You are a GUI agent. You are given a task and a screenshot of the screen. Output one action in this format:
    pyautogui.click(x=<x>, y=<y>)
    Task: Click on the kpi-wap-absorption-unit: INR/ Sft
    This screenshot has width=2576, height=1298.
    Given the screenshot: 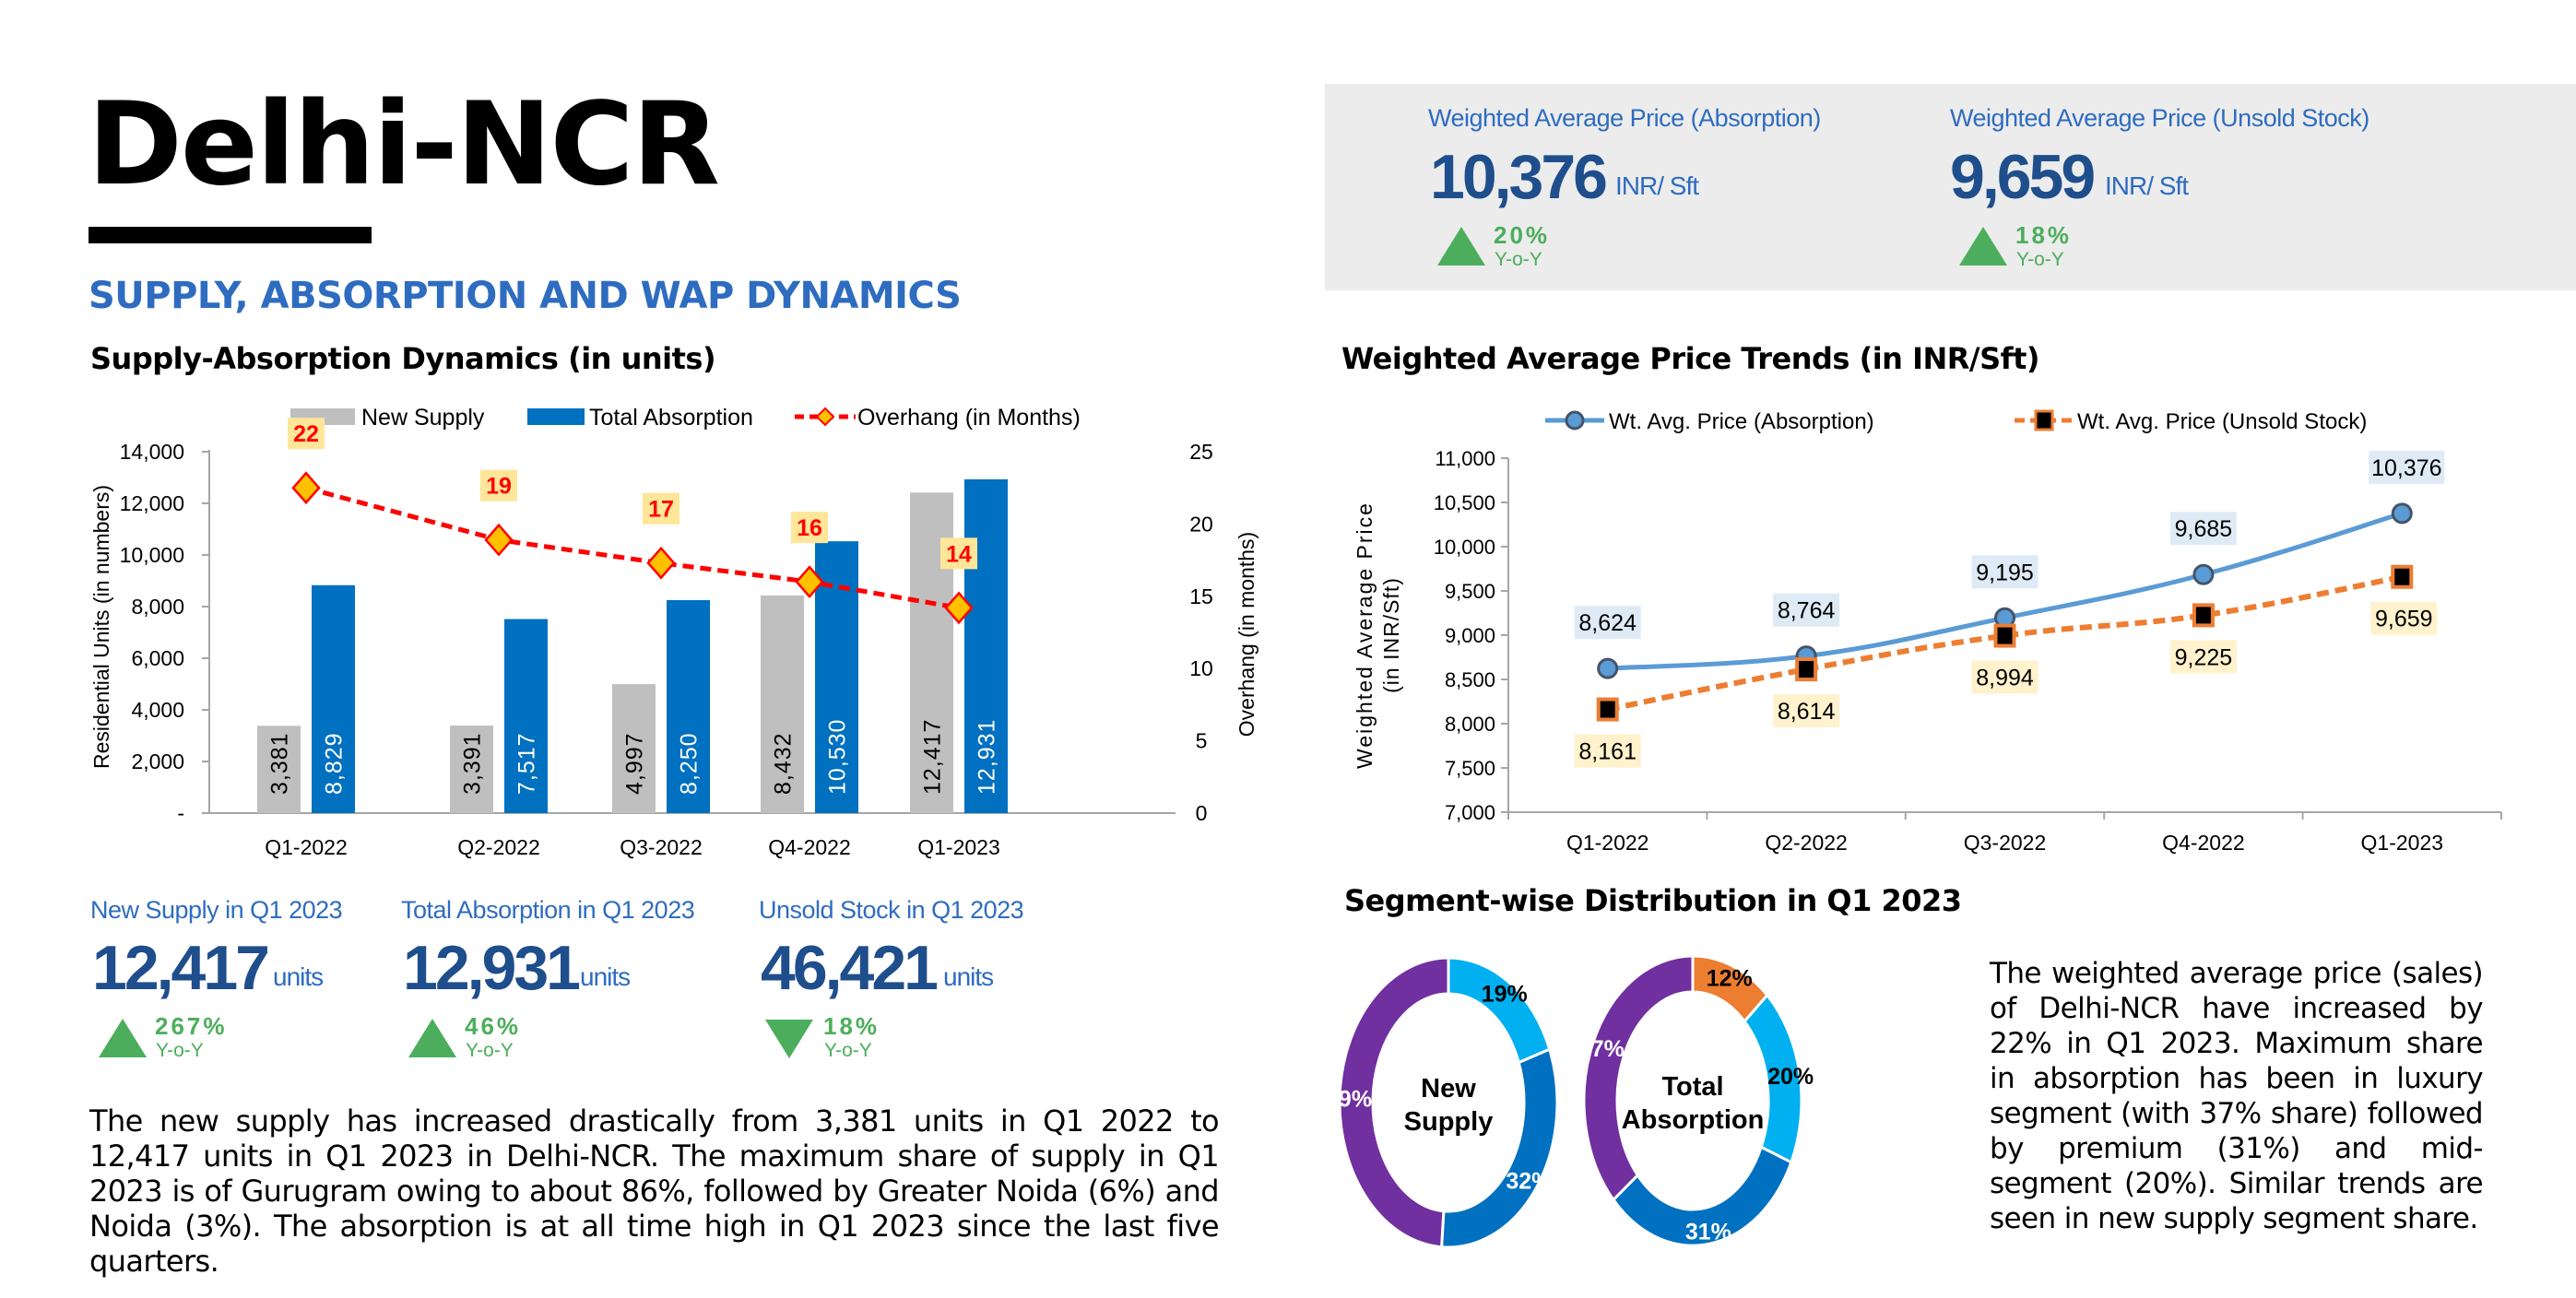 What is the action you would take?
    pyautogui.click(x=1657, y=185)
    